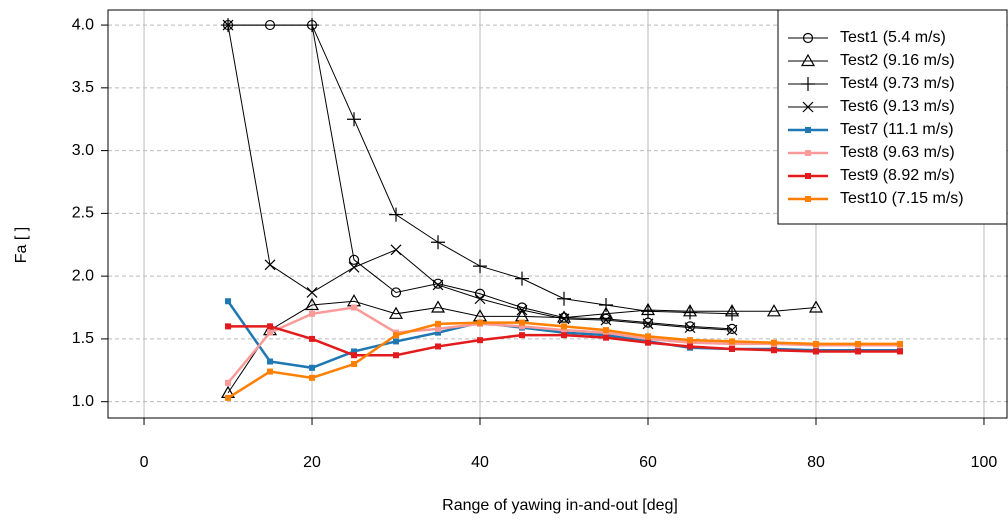  I want to click on legend-label: Test7 (11.1 m/s), so click(897, 129).